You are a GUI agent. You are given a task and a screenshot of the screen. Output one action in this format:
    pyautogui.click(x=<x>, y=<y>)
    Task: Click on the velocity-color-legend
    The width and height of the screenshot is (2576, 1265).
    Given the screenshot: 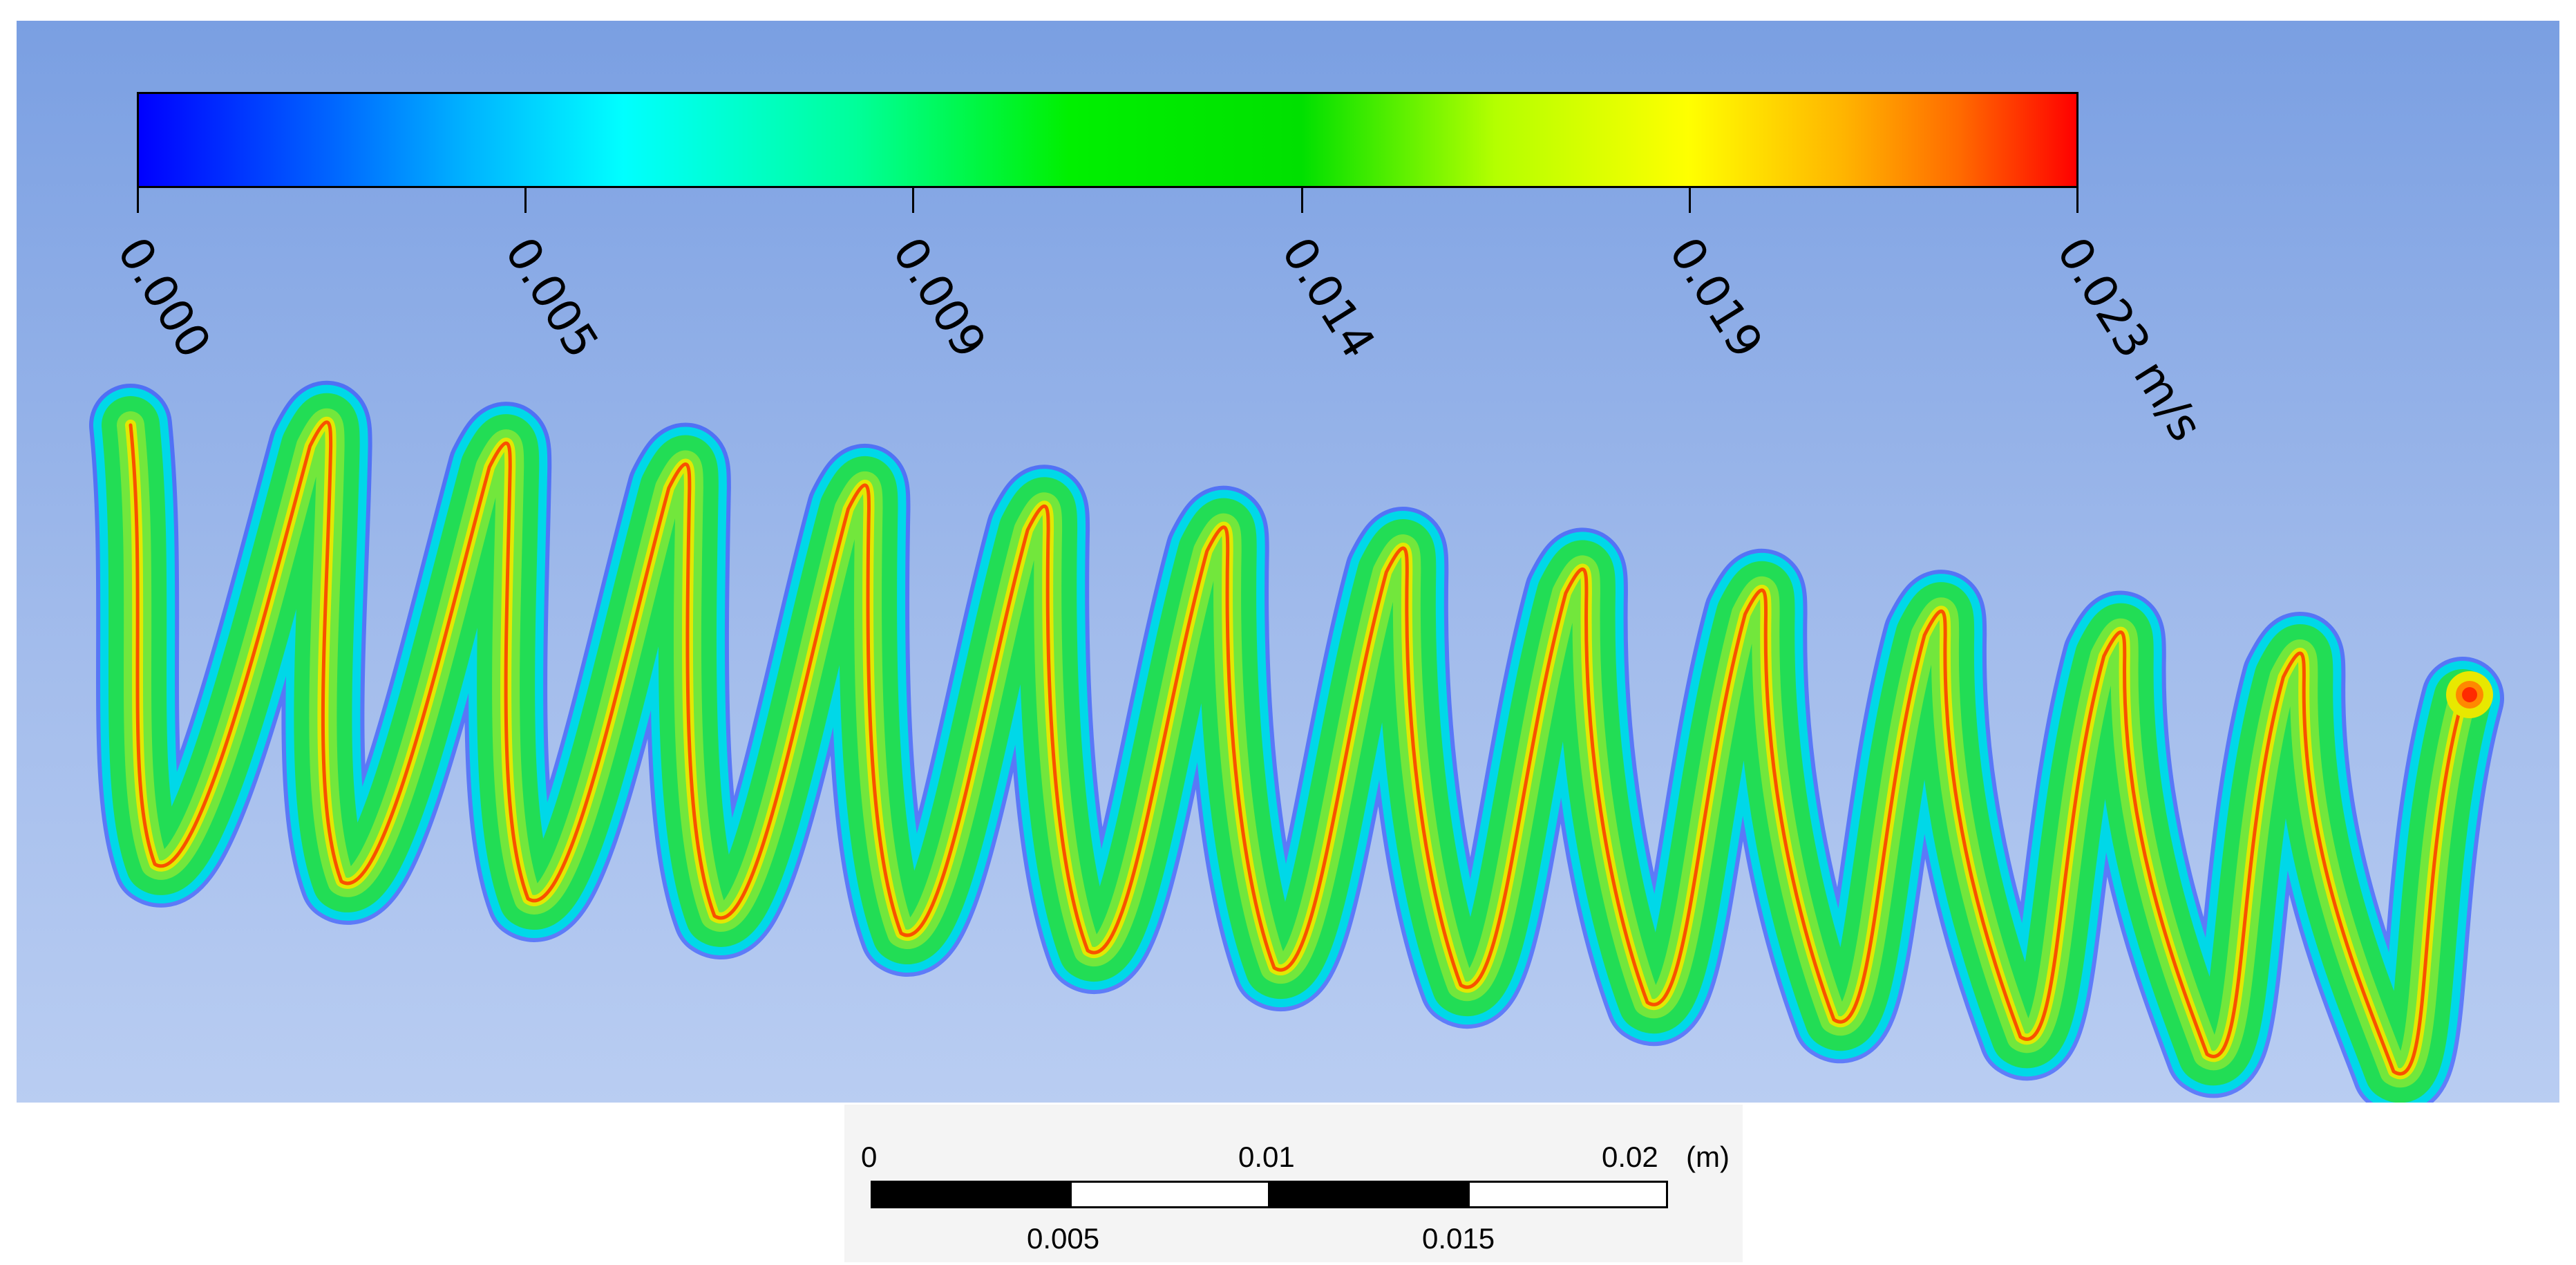 What is the action you would take?
    pyautogui.click(x=1107, y=140)
    